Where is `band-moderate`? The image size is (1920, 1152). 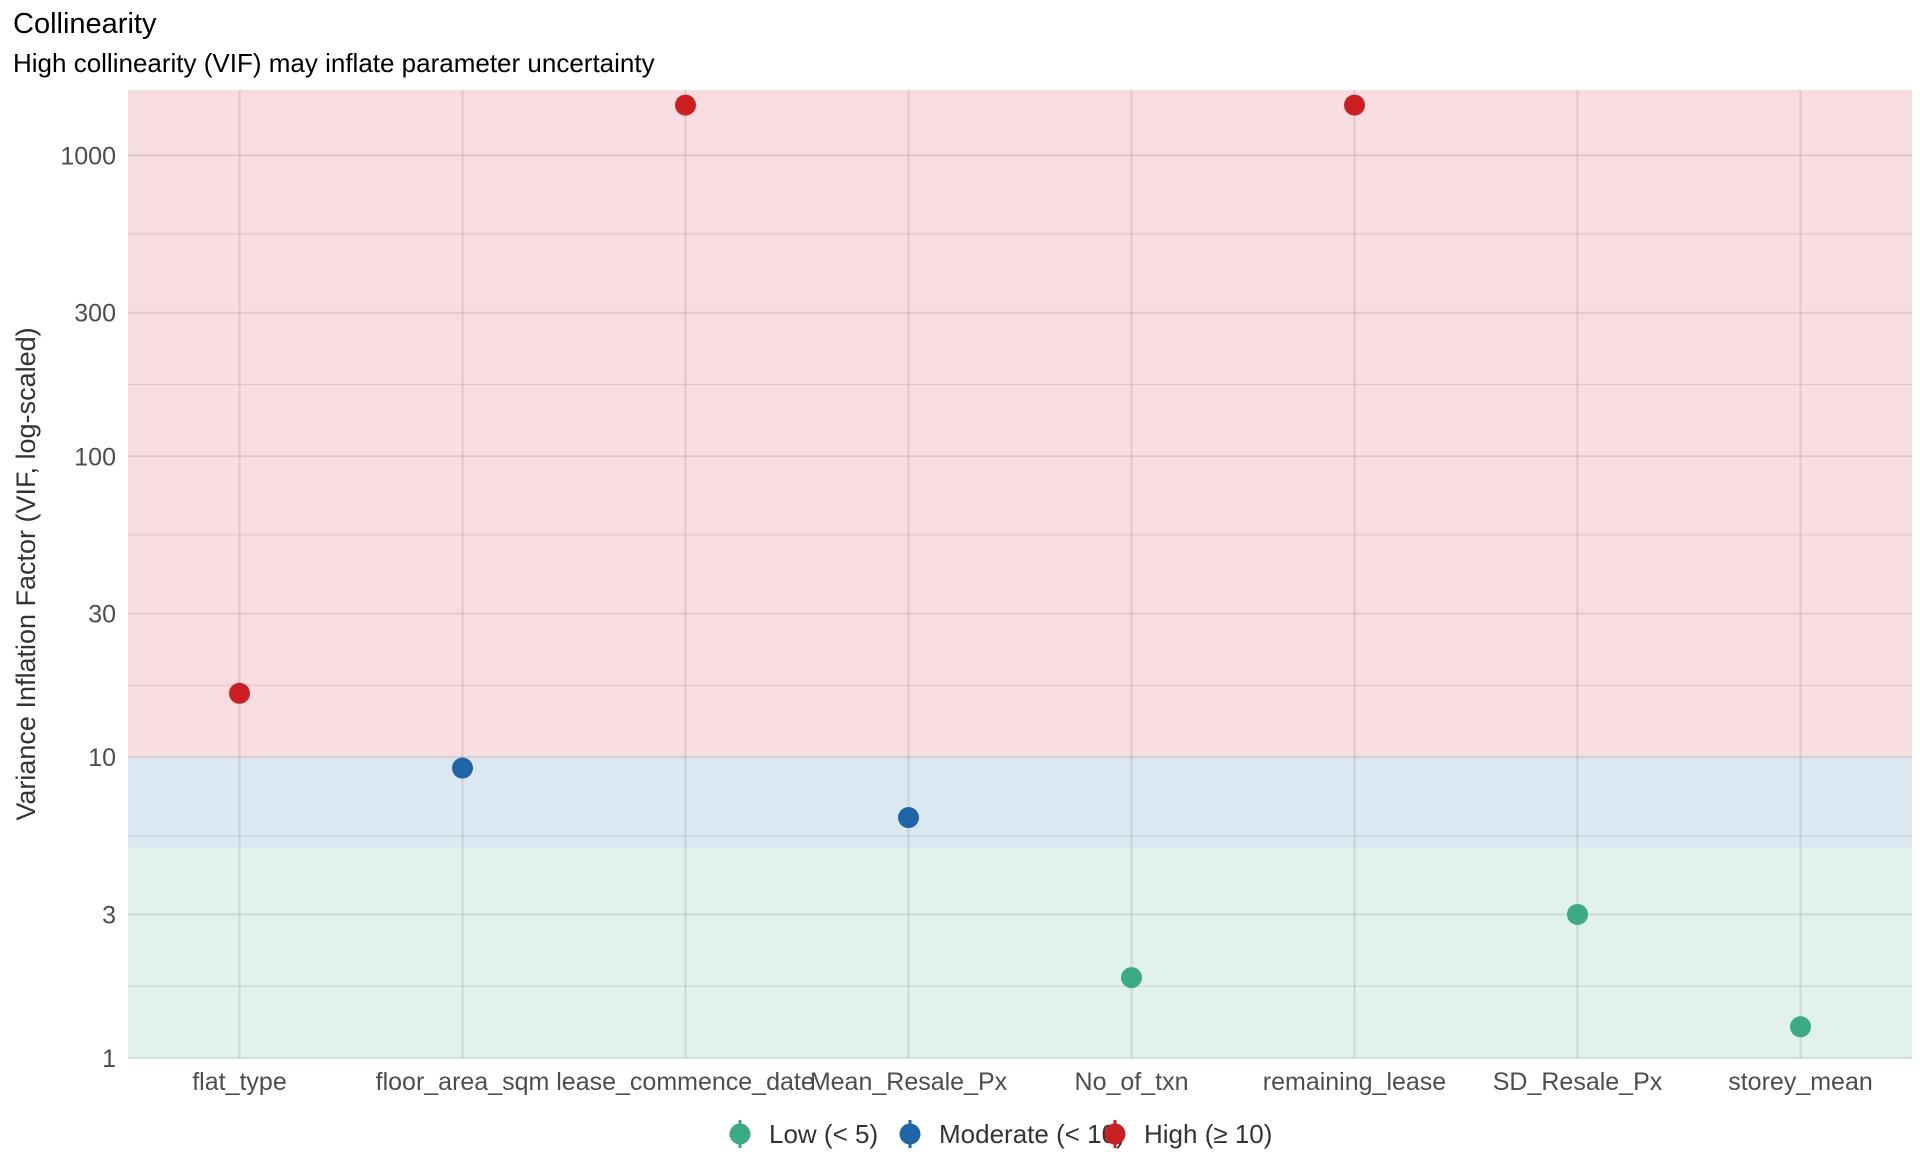 band-moderate is located at coordinates (1020, 802).